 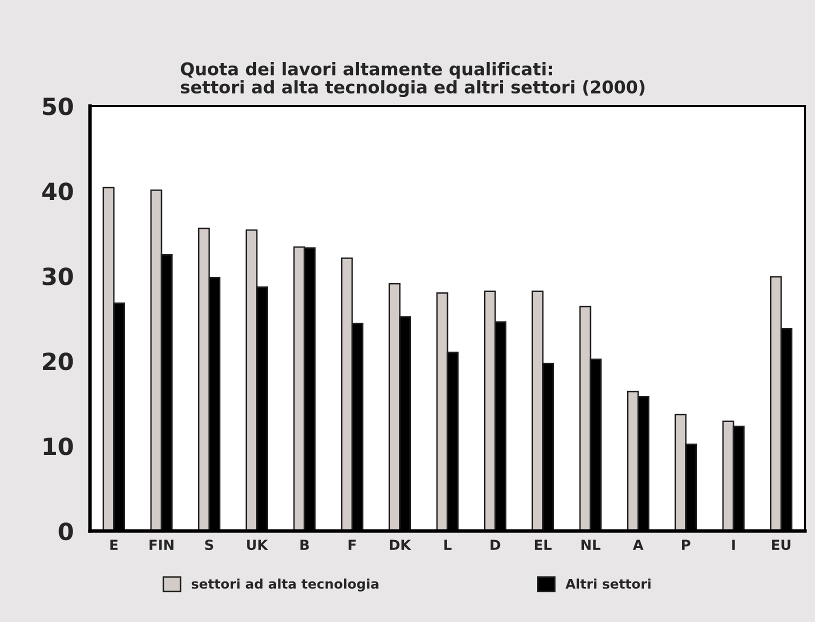 What do you see at coordinates (257, 545) in the screenshot?
I see `x-tick-label: UK` at bounding box center [257, 545].